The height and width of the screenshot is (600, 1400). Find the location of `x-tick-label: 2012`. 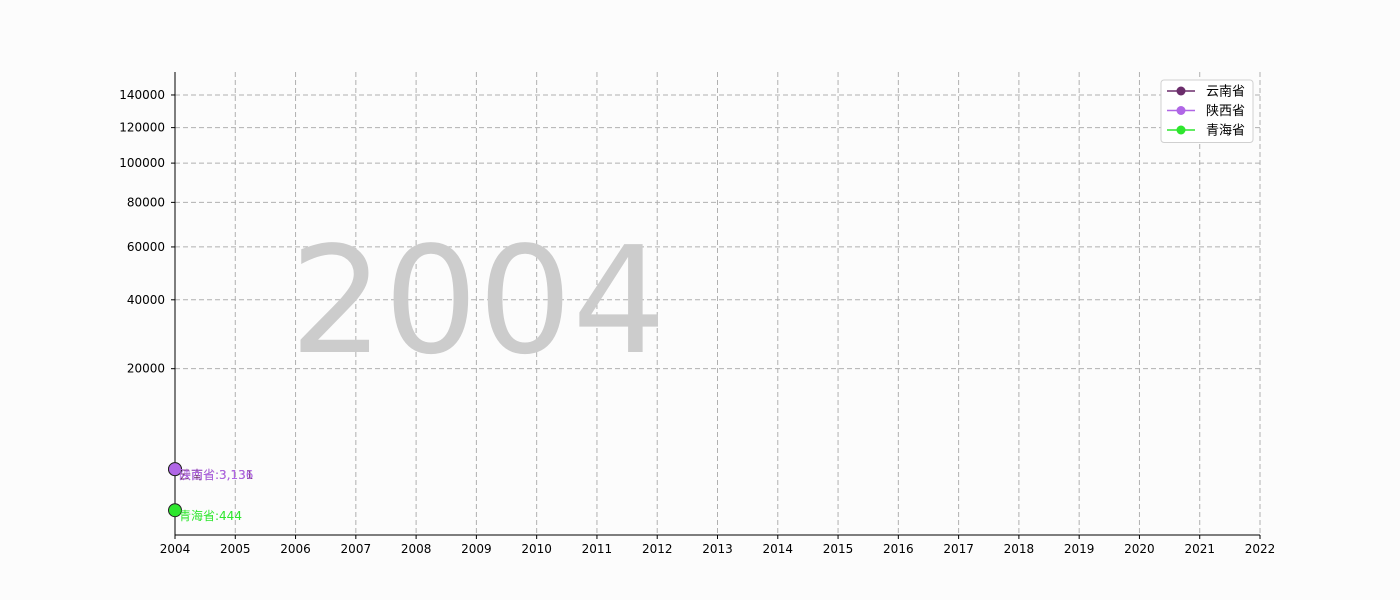

x-tick-label: 2012 is located at coordinates (657, 549).